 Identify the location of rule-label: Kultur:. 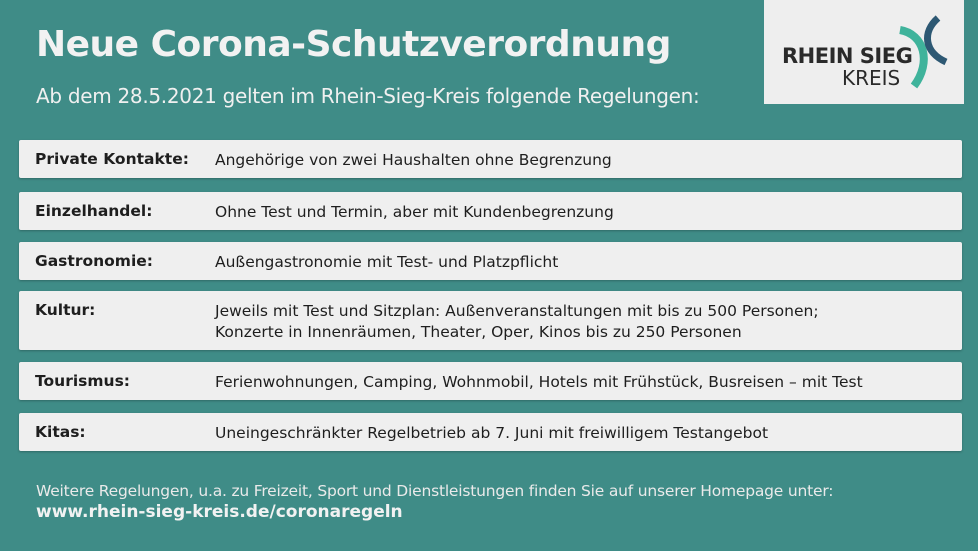
(65, 310).